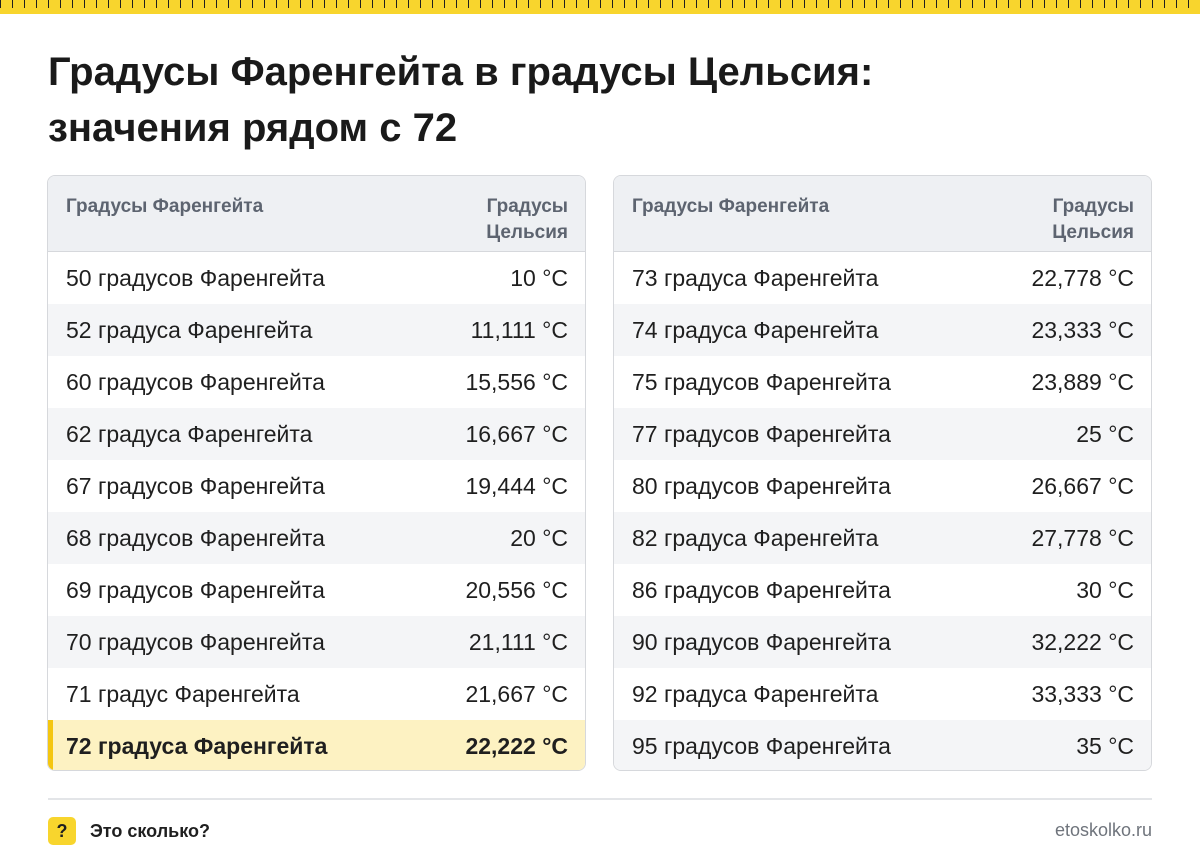  What do you see at coordinates (195, 589) in the screenshot?
I see `fahrenheit-cell: 69 градусов Фаренгейта` at bounding box center [195, 589].